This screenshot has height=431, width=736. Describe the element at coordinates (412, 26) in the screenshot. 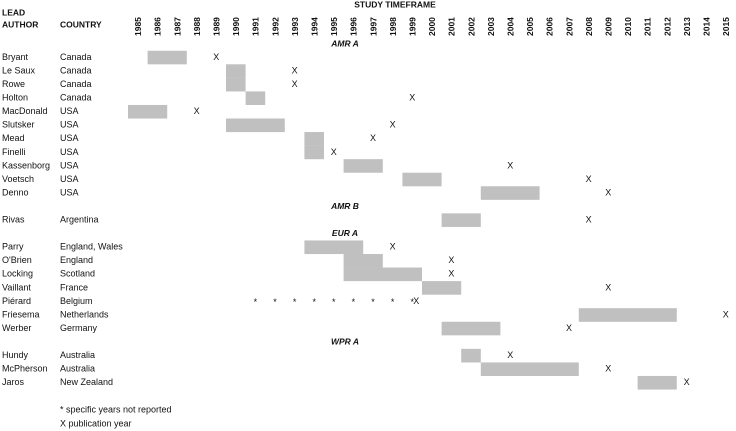

I see `x-tick-label: 1999` at that location.